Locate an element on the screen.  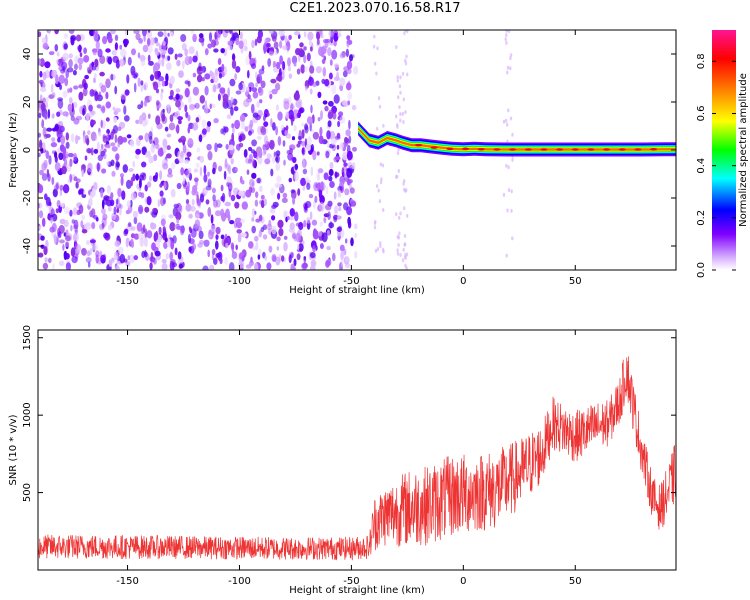
colorbar-ticks: 0.0 0.2 0.4 0.6 0.8 is located at coordinates (716, 165).